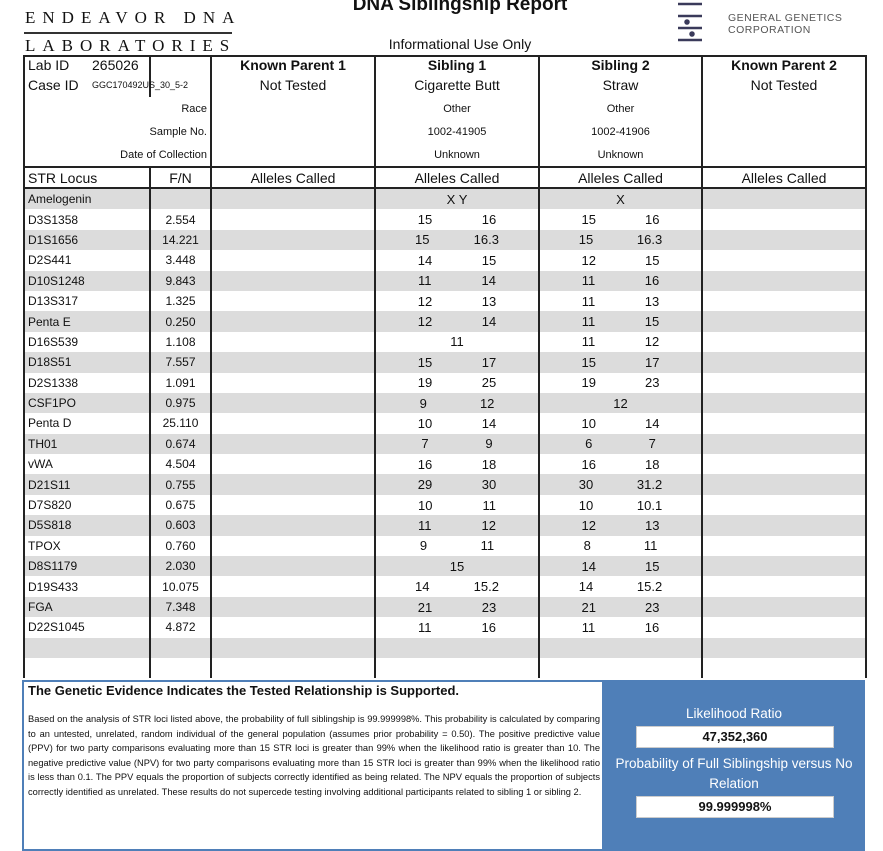 Image resolution: width=883 pixels, height=851 pixels. What do you see at coordinates (445, 444) in the screenshot?
I see `locus-row: TH01 0.674 7 9 6 7` at bounding box center [445, 444].